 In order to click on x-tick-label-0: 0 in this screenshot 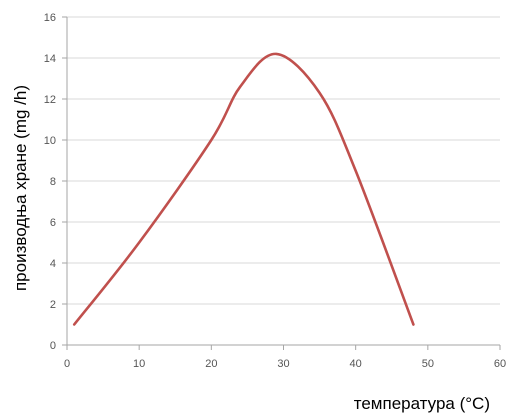, I will do `click(67, 364)`.